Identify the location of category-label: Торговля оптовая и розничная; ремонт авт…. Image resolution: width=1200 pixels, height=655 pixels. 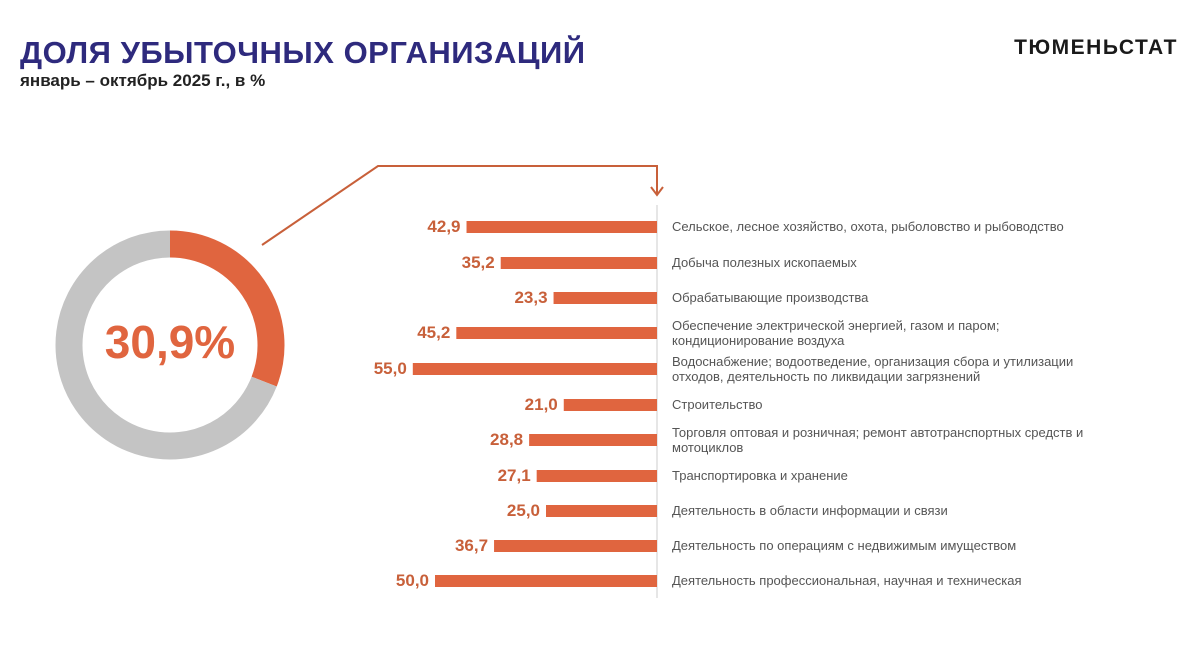
(878, 440).